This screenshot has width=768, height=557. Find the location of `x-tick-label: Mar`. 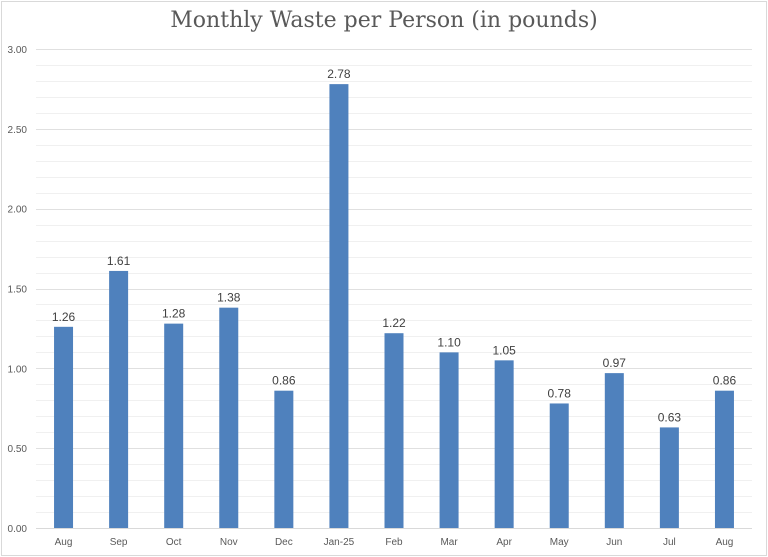

x-tick-label: Mar is located at coordinates (449, 542).